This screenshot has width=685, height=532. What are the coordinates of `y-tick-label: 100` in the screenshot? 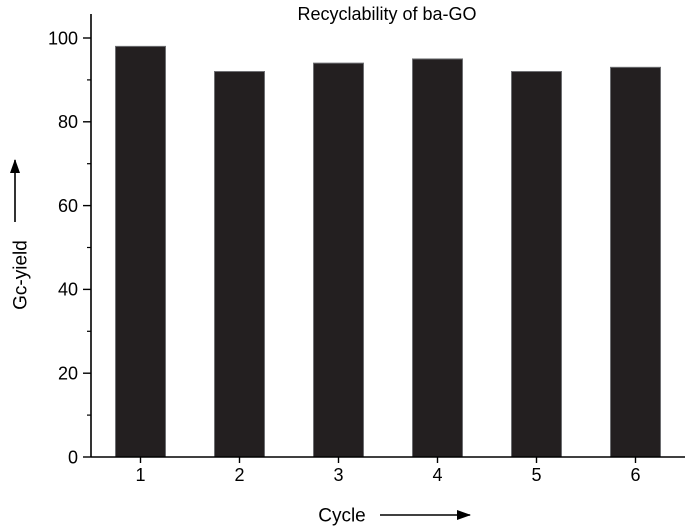 It's located at (63, 38).